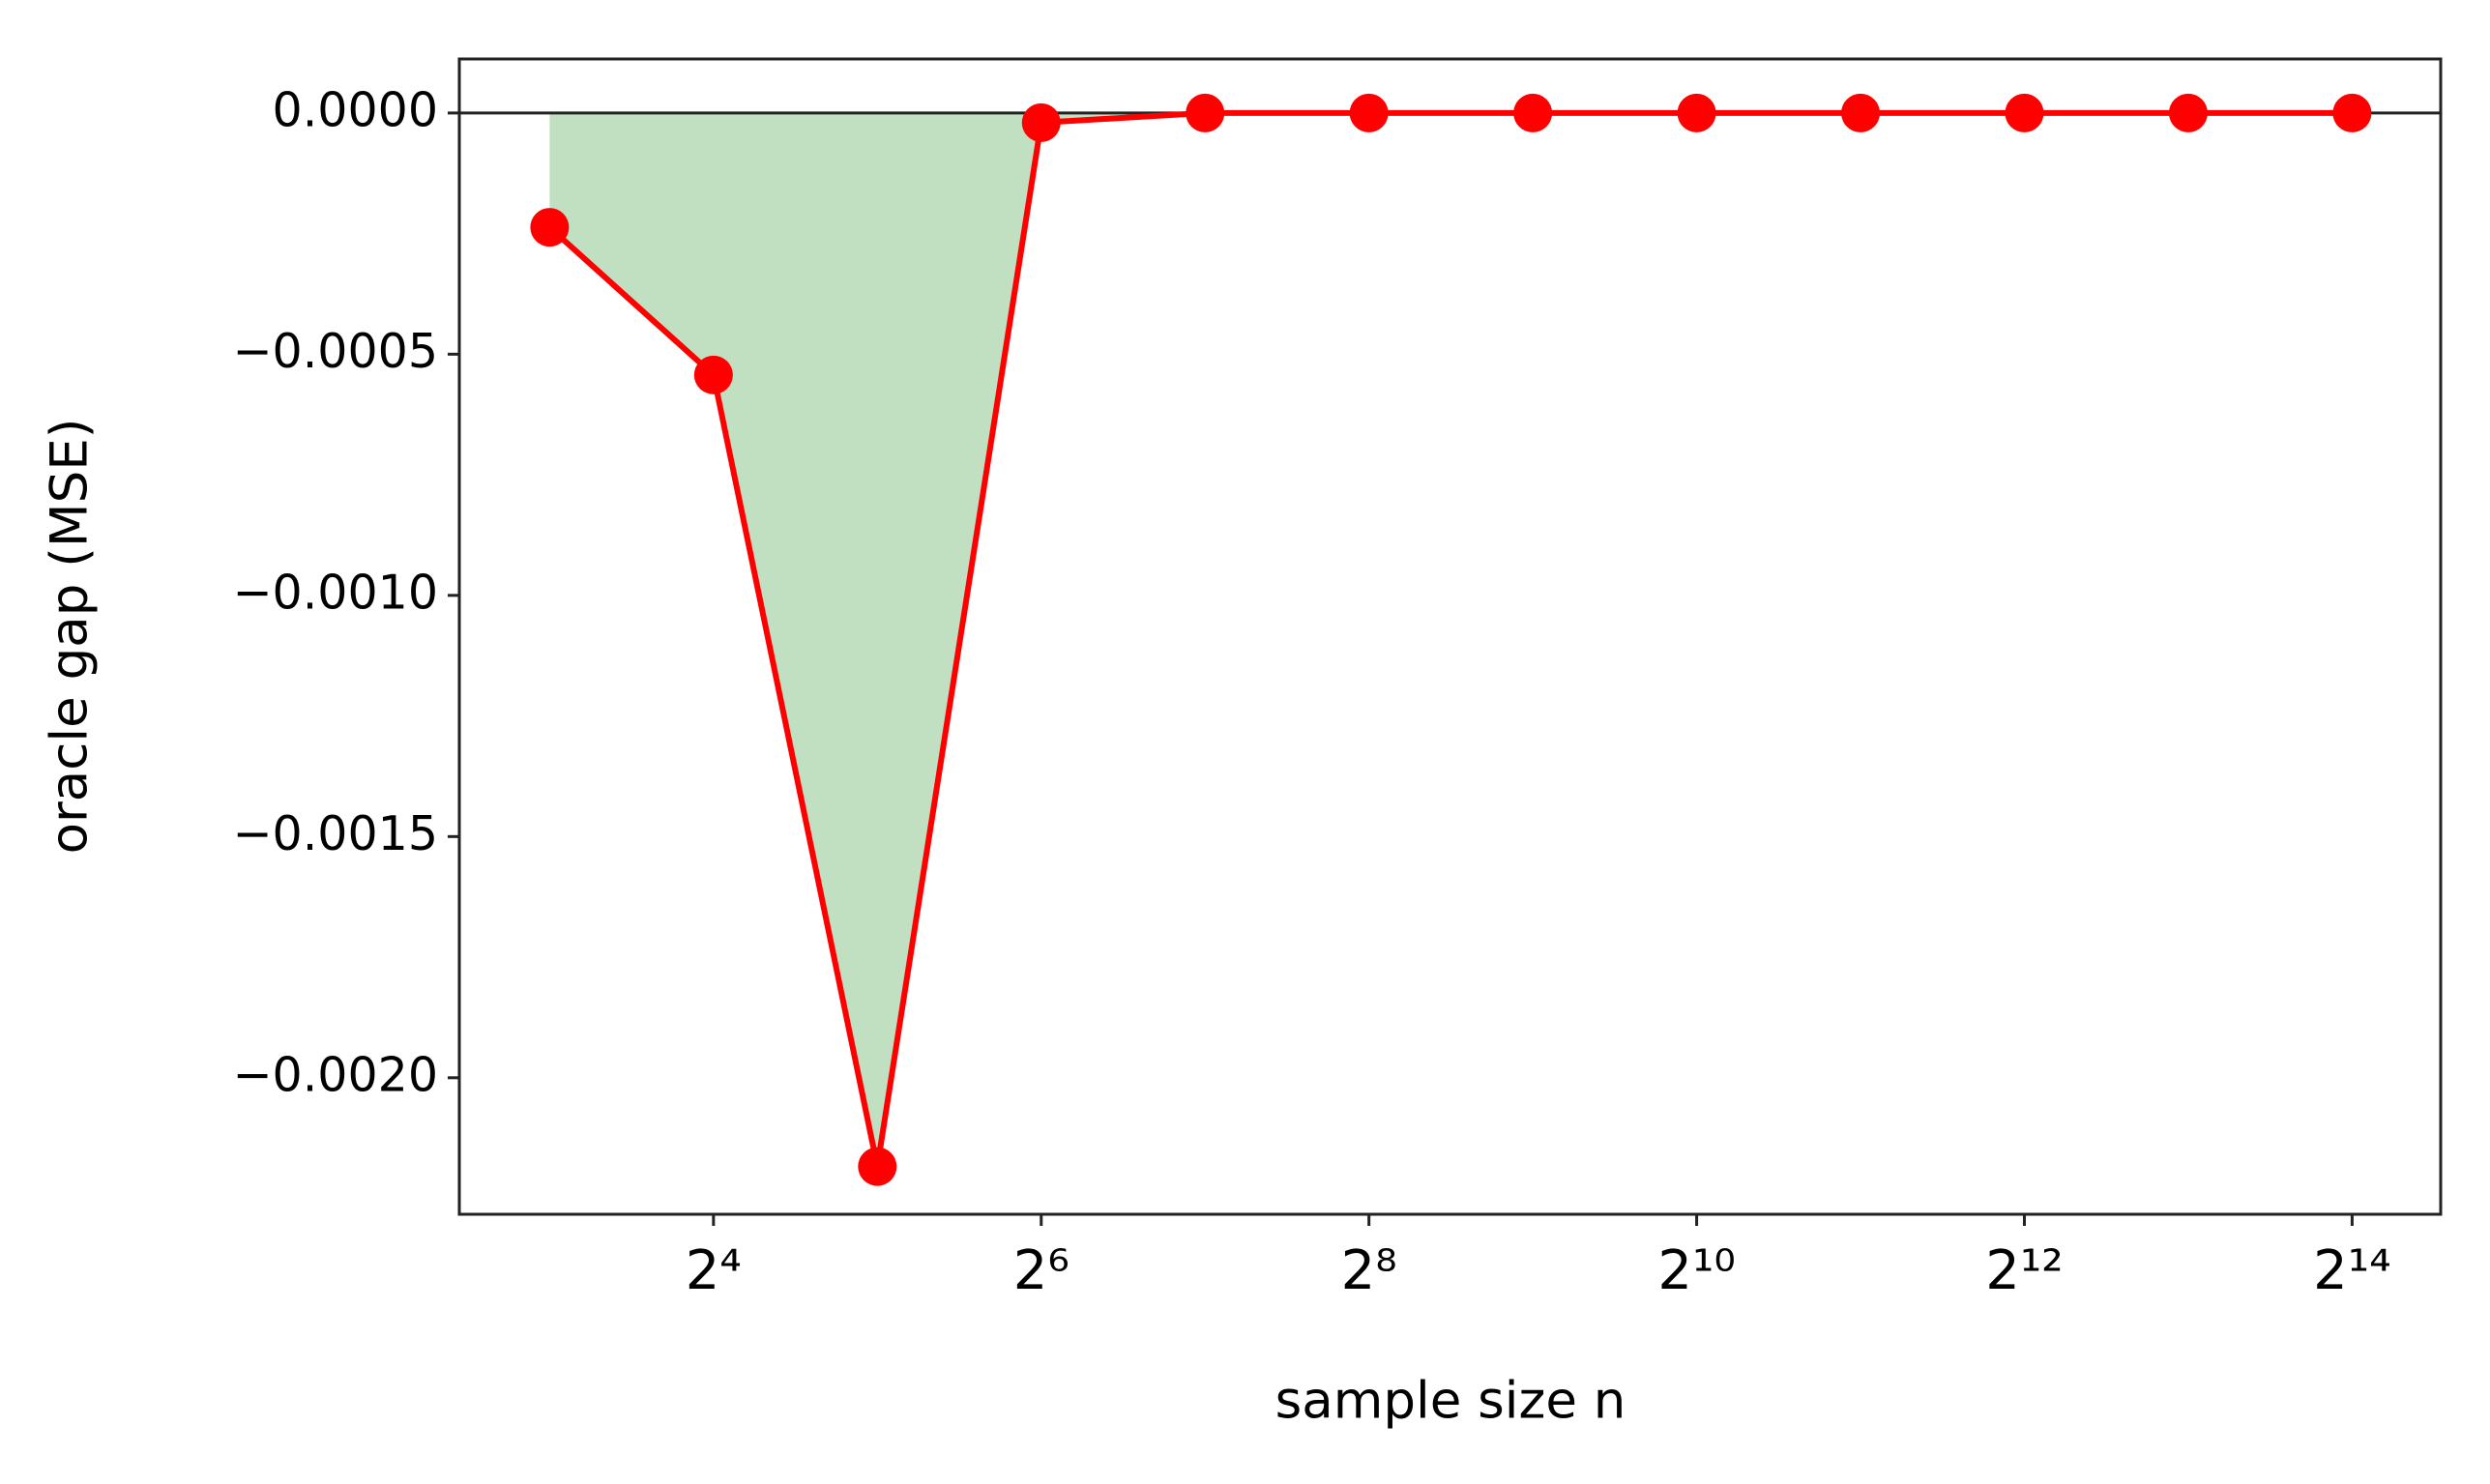 This screenshot has width=2490, height=1484. Describe the element at coordinates (1450, 1402) in the screenshot. I see `x-axis-label: sample size n` at that location.